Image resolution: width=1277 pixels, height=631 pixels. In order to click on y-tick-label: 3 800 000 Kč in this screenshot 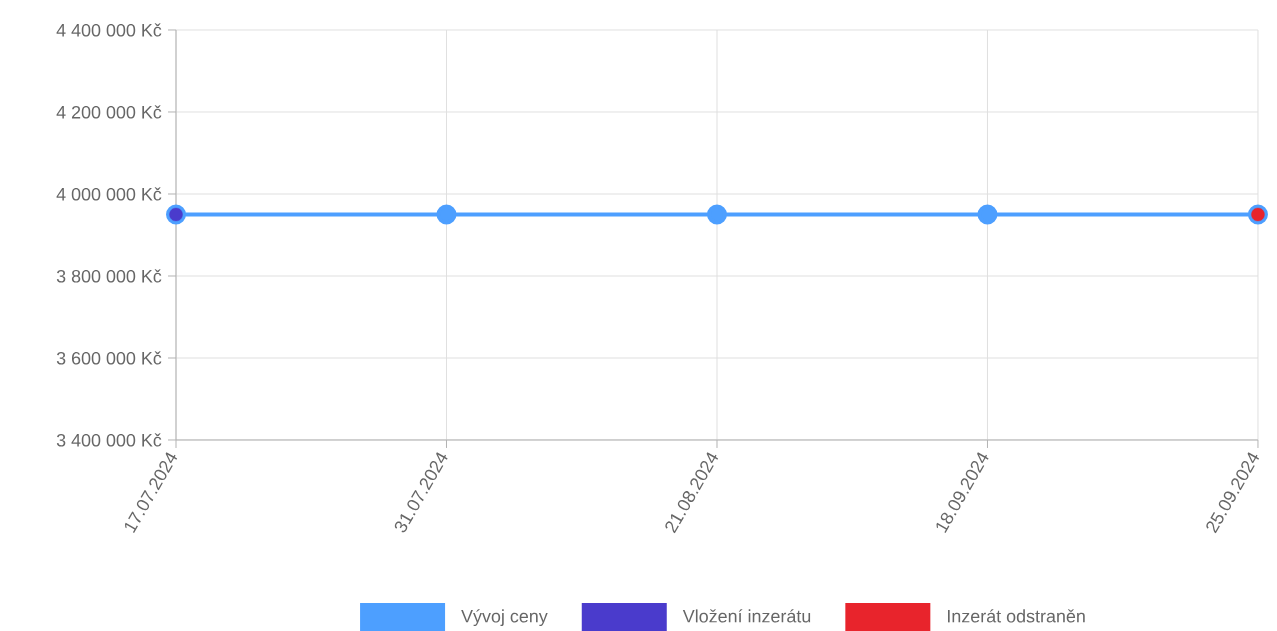, I will do `click(109, 276)`.